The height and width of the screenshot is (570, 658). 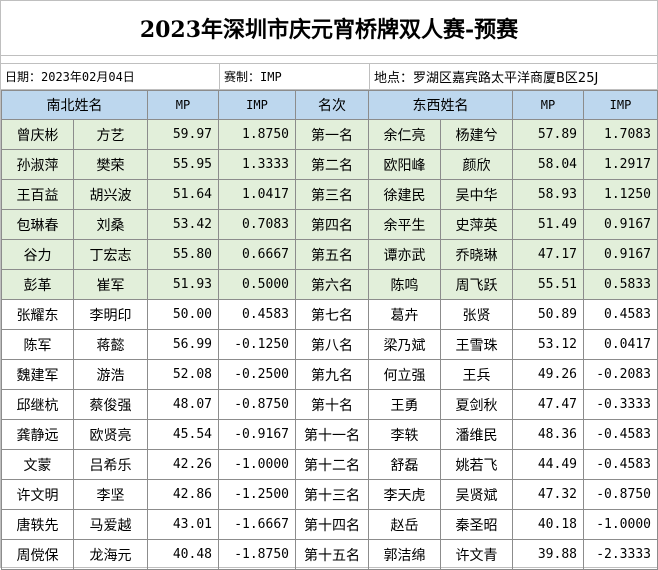 What do you see at coordinates (620, 524) in the screenshot?
I see `ew-imp-cell: -1.0000` at bounding box center [620, 524].